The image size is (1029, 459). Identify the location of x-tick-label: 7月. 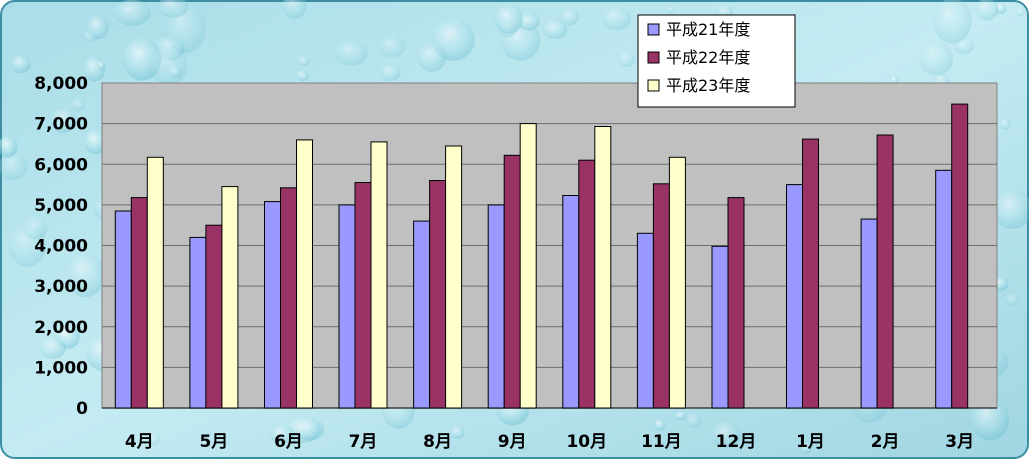
(363, 442).